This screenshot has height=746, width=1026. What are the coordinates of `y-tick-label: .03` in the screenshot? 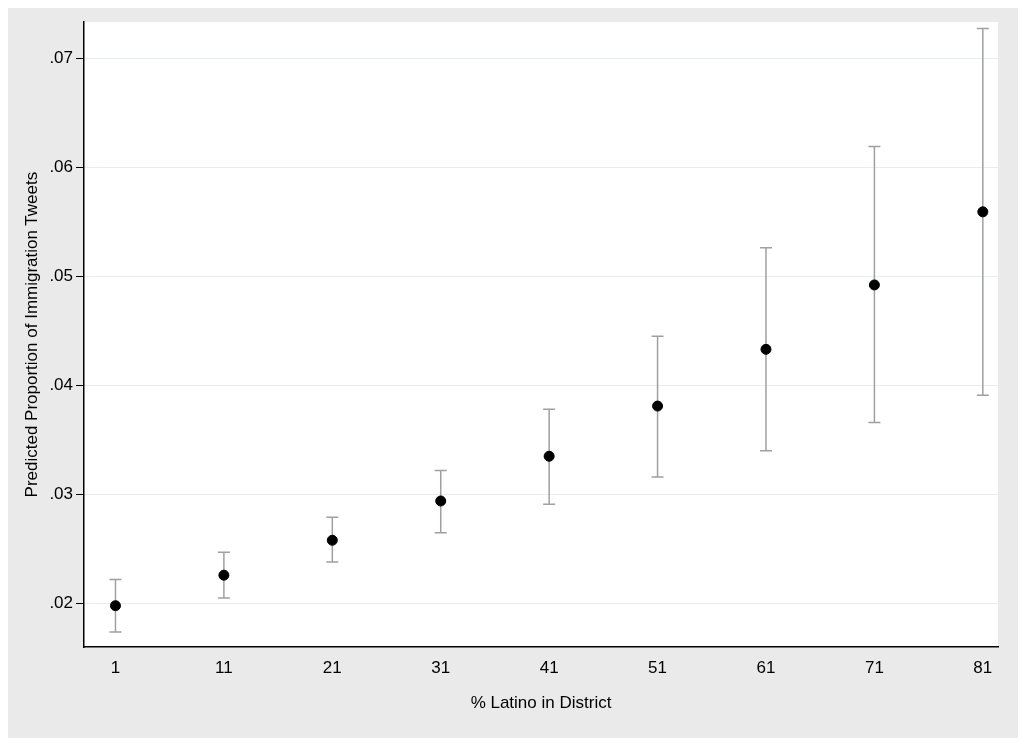 It's located at (61, 494).